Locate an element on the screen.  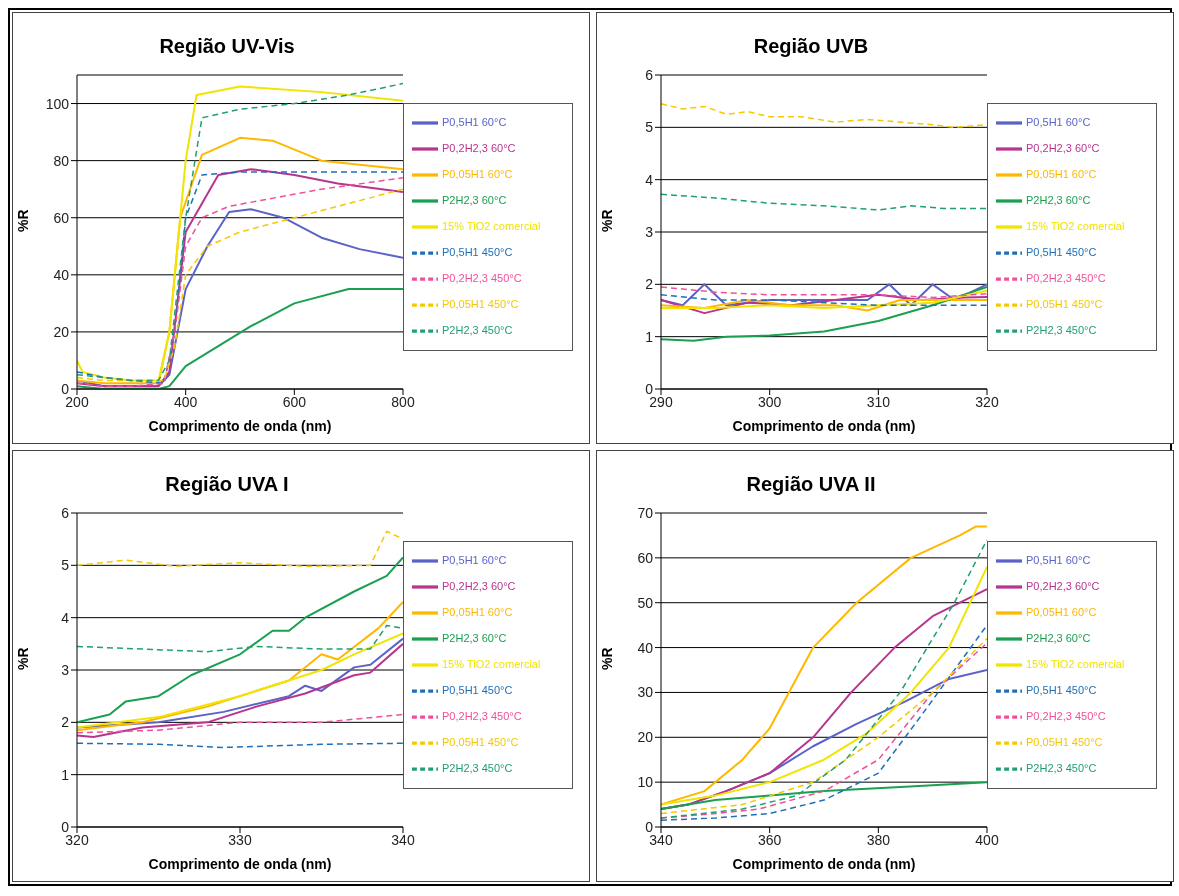
y-tick-label: 30 is located at coordinates (645, 692).